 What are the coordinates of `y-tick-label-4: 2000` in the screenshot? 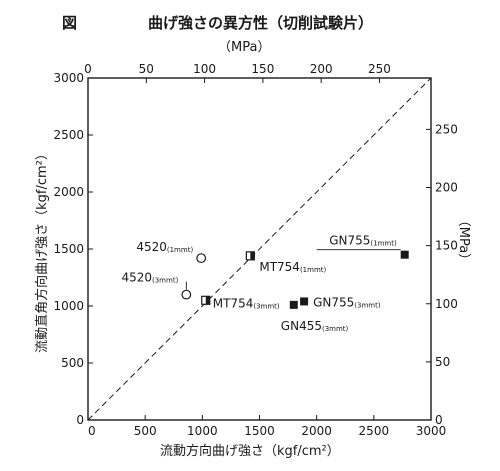 It's located at (68, 192).